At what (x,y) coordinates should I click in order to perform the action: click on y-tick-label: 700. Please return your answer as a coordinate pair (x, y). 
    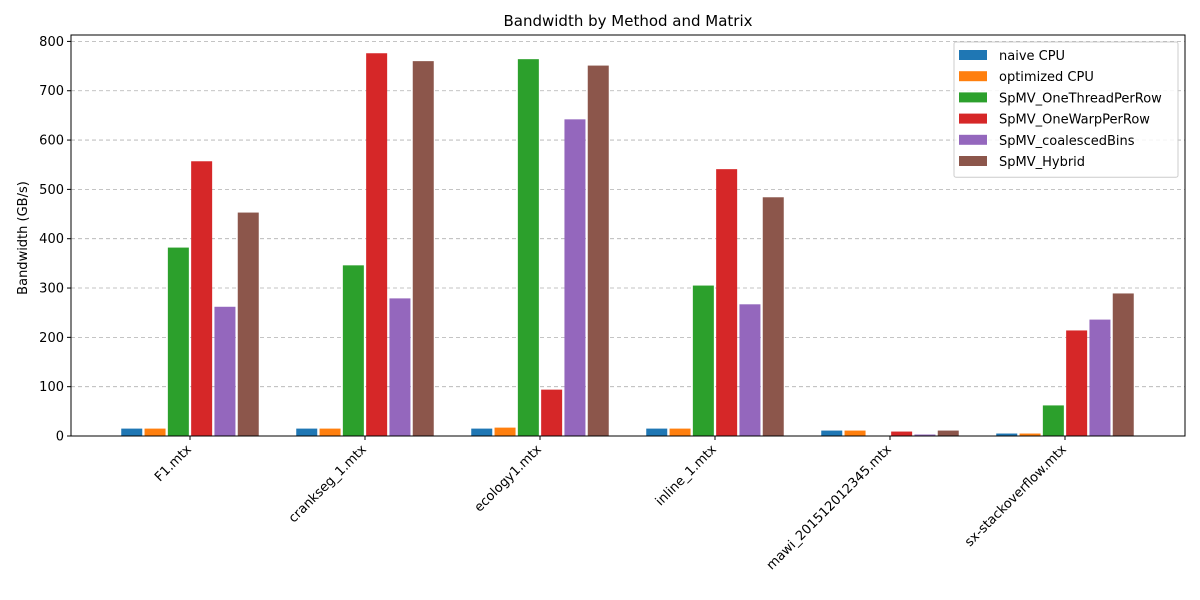
    Looking at the image, I should click on (51, 91).